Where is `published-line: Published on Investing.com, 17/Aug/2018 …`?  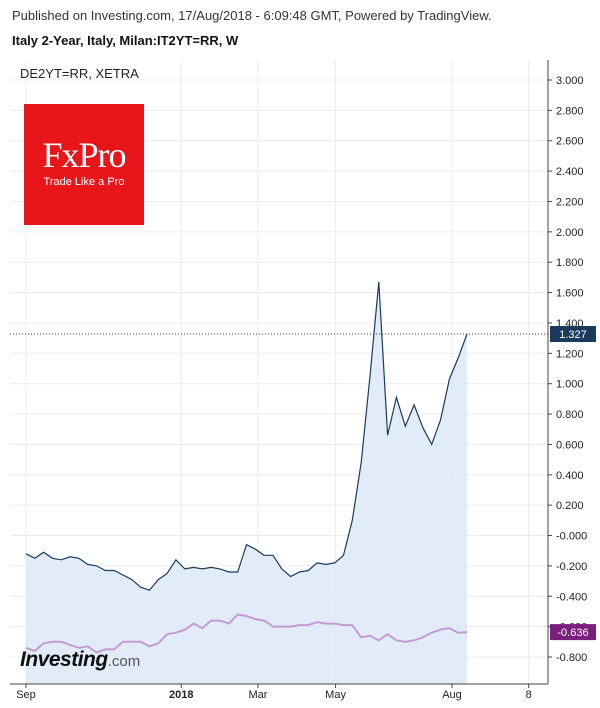
published-line: Published on Investing.com, 17/Aug/2018 … is located at coordinates (252, 15).